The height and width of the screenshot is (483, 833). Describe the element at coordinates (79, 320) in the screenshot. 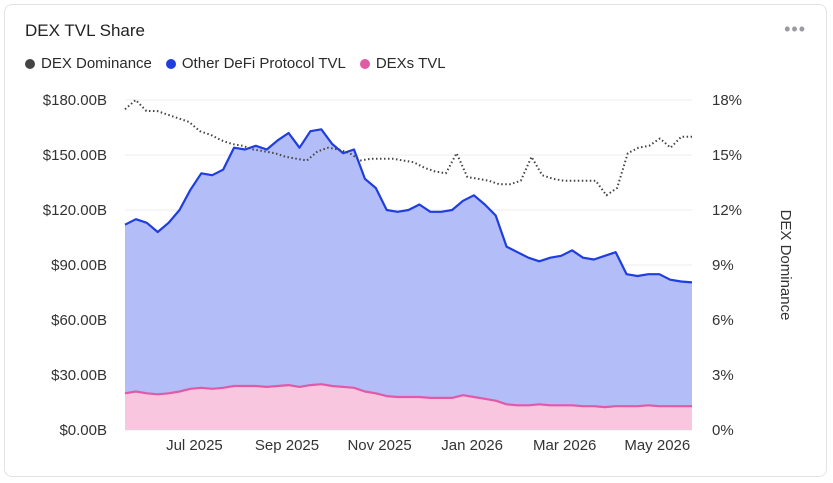

I see `y-left-tick-label: $60.00B` at that location.